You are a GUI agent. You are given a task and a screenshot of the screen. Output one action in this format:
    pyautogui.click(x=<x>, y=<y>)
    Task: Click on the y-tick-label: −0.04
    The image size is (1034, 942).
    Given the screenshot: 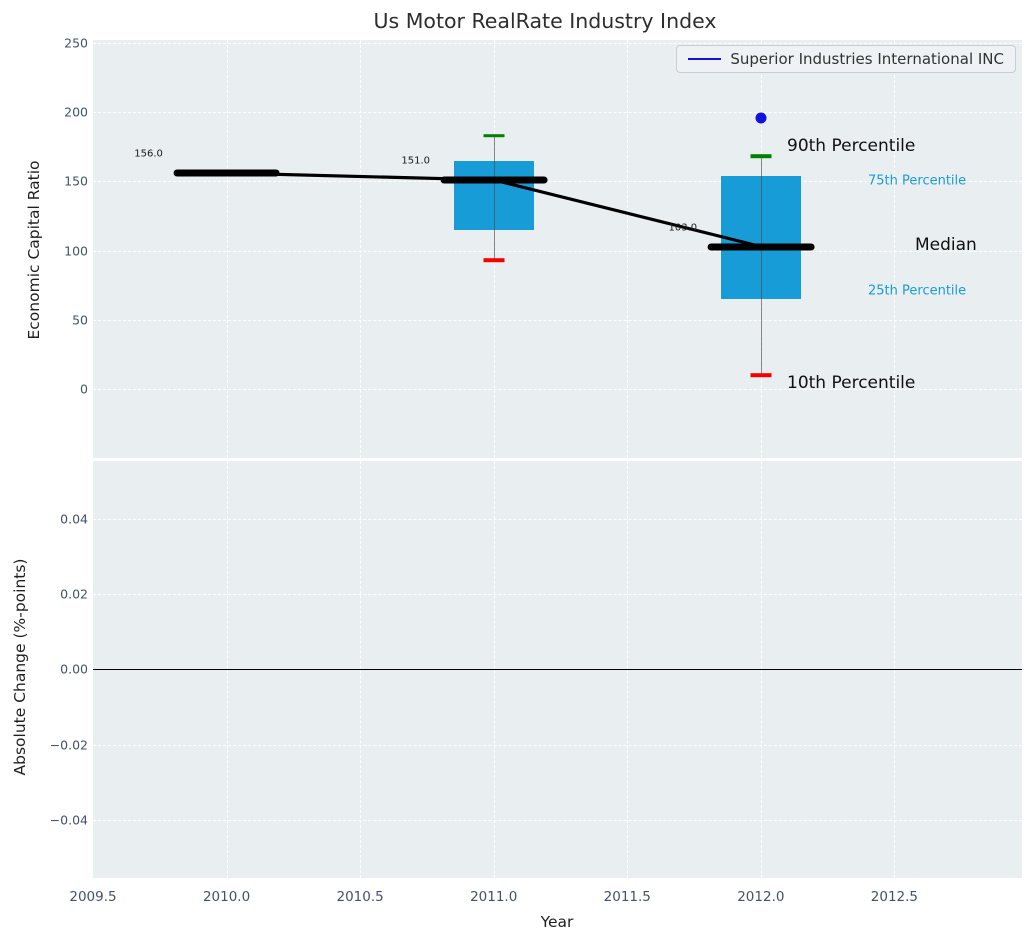 What is the action you would take?
    pyautogui.click(x=68, y=820)
    